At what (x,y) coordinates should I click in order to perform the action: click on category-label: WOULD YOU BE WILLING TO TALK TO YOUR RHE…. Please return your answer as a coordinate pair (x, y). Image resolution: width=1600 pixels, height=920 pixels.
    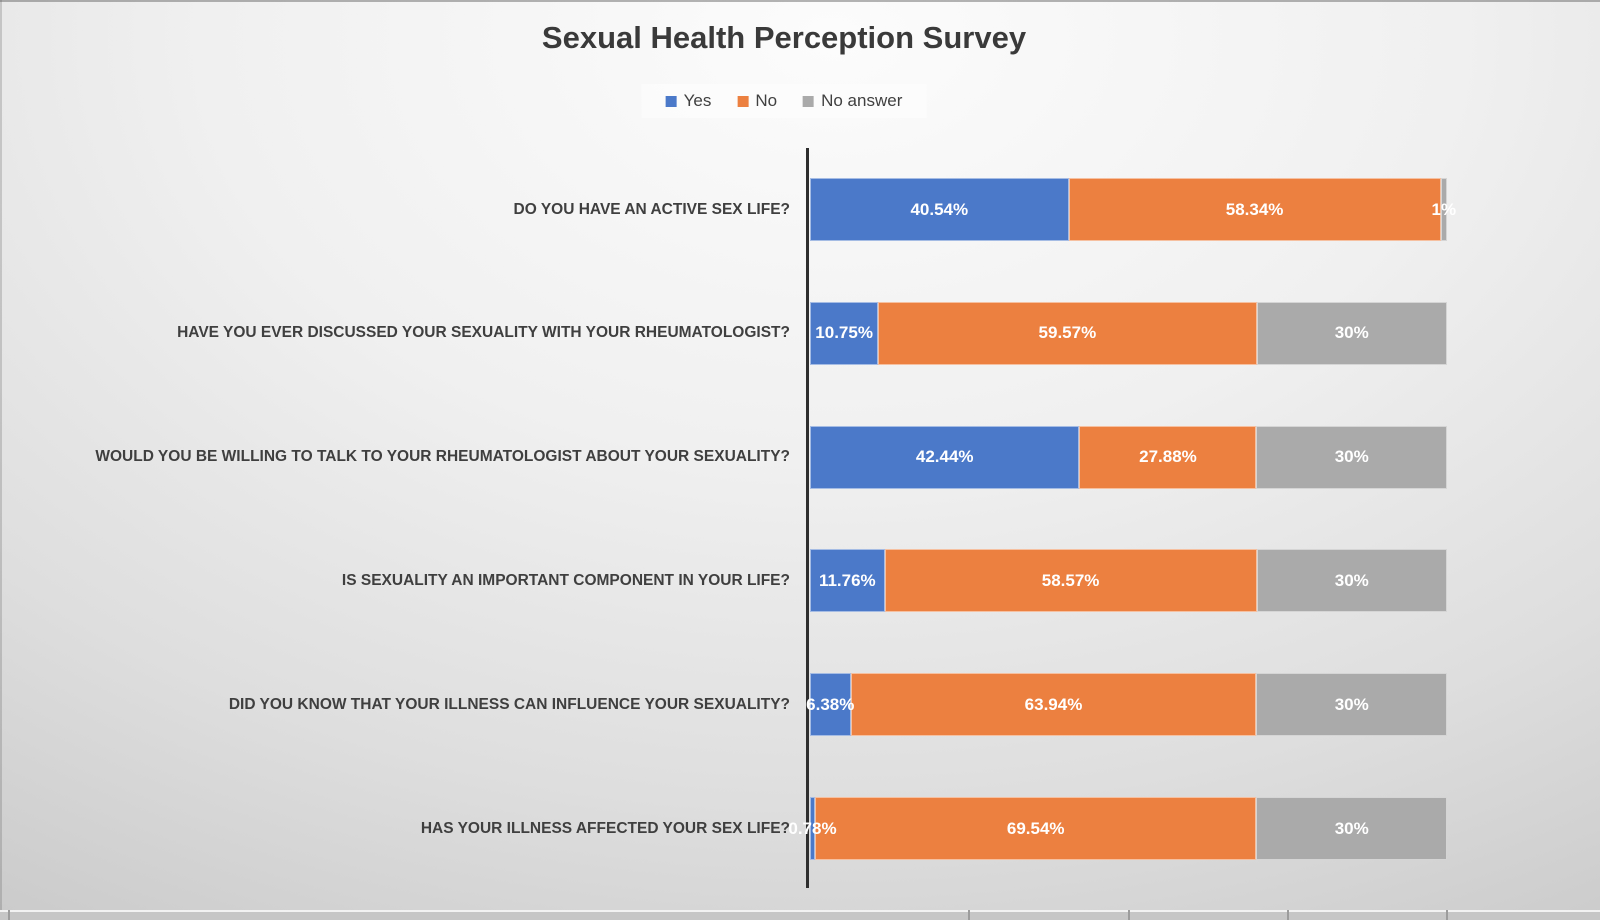
    Looking at the image, I should click on (442, 457).